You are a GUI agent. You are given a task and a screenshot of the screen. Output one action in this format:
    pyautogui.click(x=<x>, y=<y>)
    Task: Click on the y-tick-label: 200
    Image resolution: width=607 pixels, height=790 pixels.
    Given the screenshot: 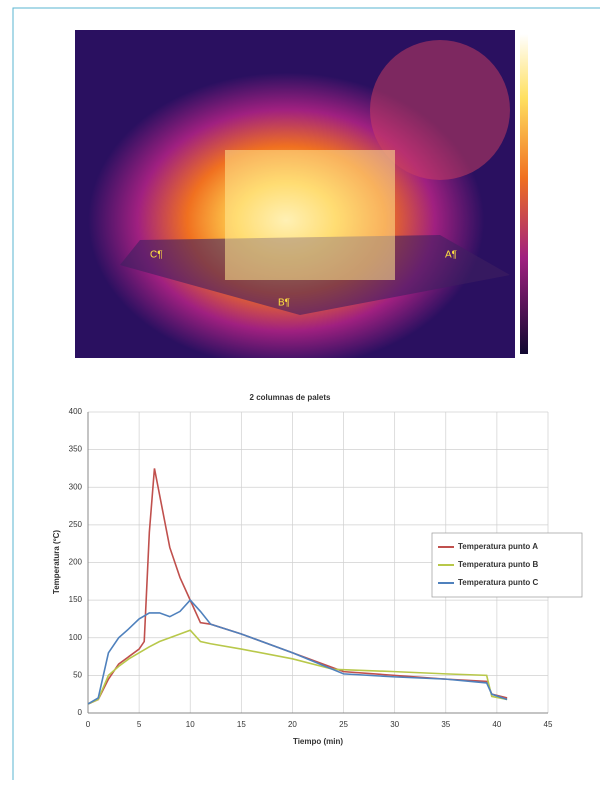 What is the action you would take?
    pyautogui.click(x=76, y=562)
    